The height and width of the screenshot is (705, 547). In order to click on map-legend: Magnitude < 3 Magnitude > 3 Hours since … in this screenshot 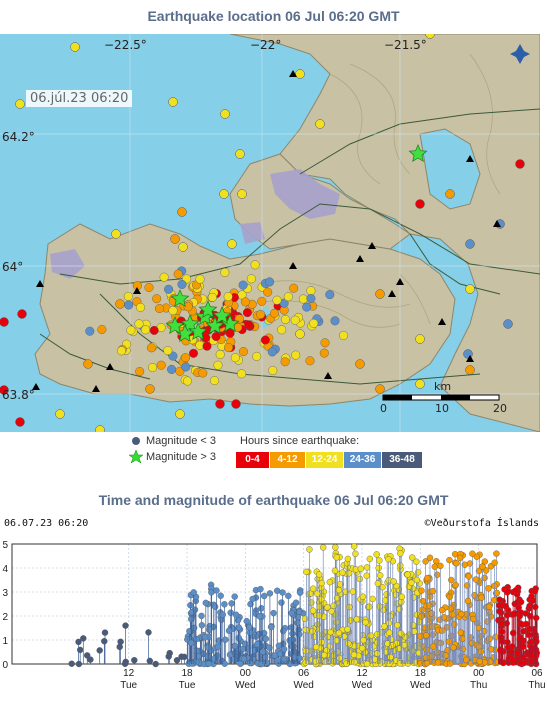, I will do `click(273, 459)`.